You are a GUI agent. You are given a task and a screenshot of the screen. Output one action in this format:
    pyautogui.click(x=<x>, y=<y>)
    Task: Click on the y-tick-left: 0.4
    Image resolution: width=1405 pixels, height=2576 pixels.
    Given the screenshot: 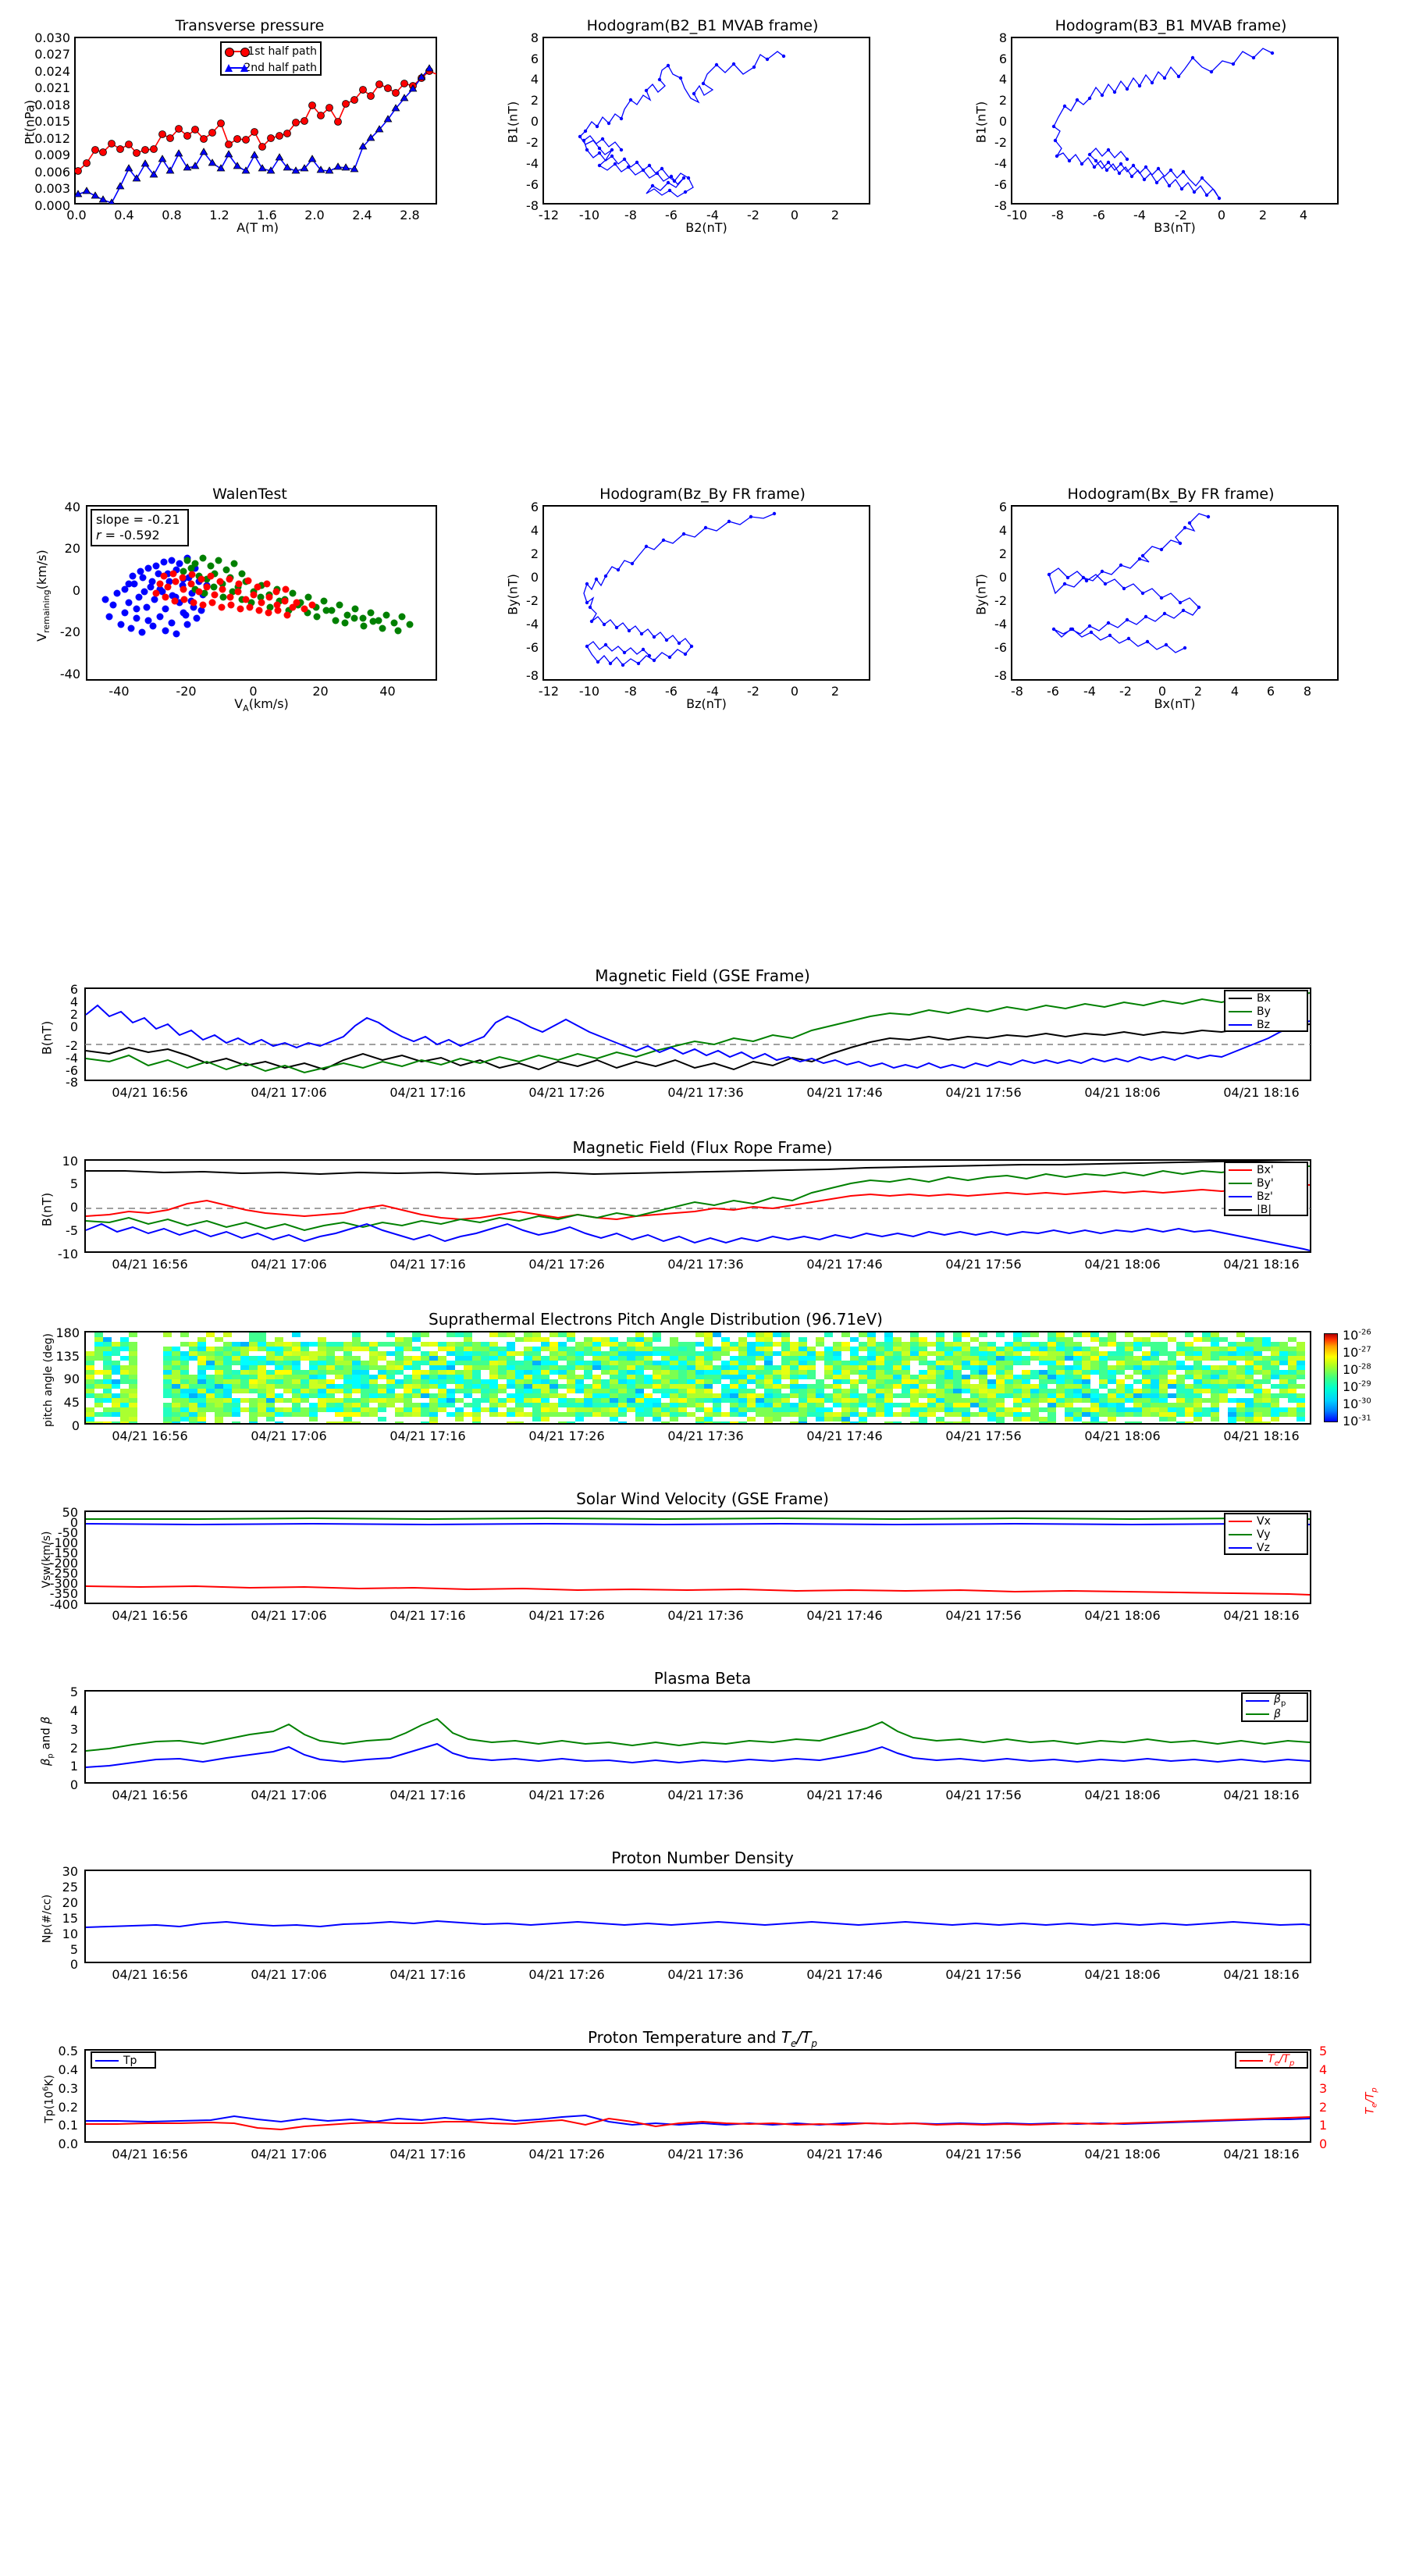 What is the action you would take?
    pyautogui.click(x=68, y=2069)
    